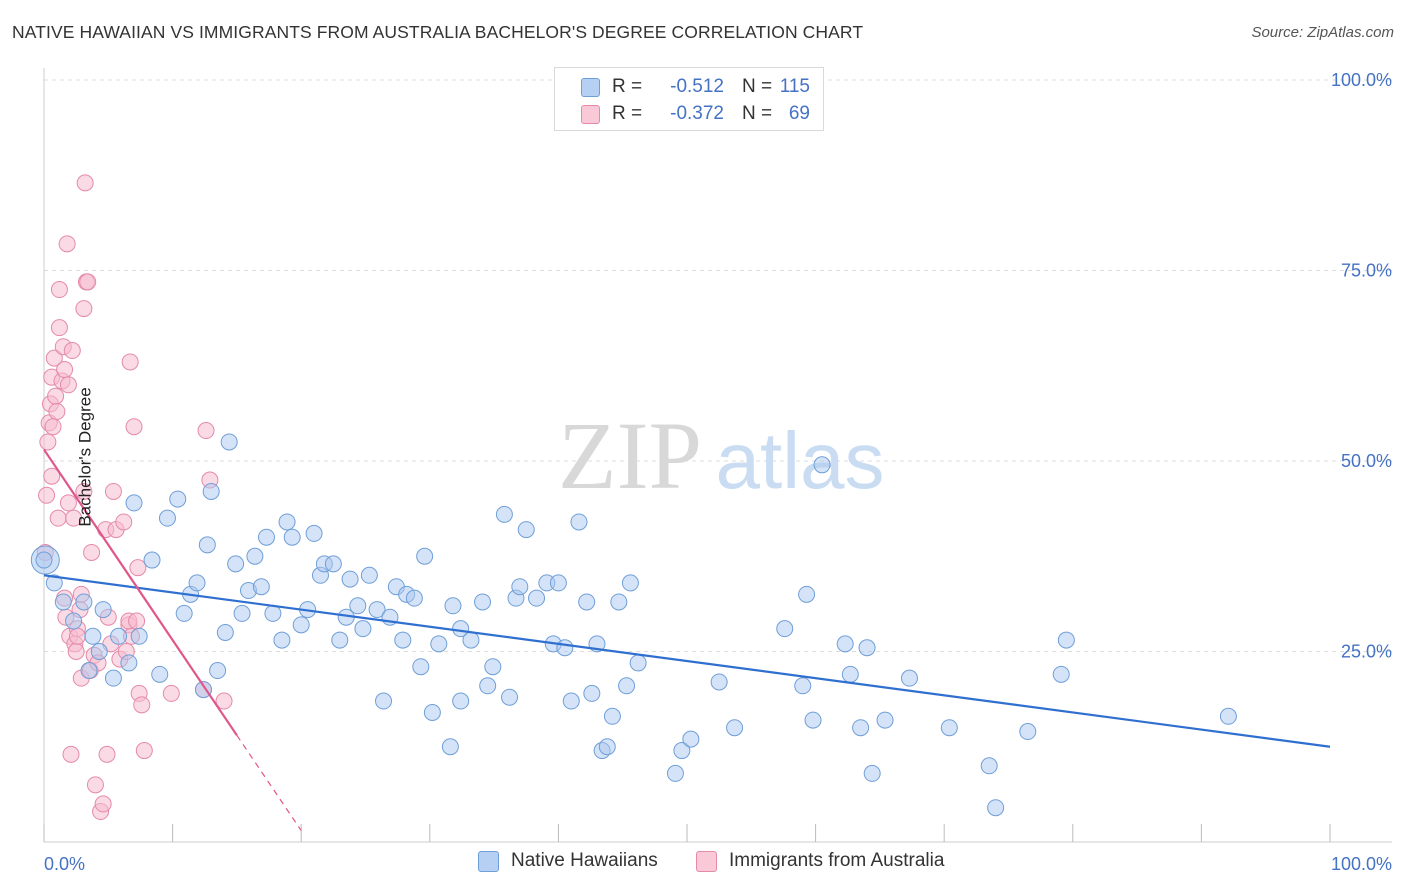 This screenshot has height=892, width=1406. Describe the element at coordinates (64, 864) in the screenshot. I see `x-tick-label: 0.0%` at that location.